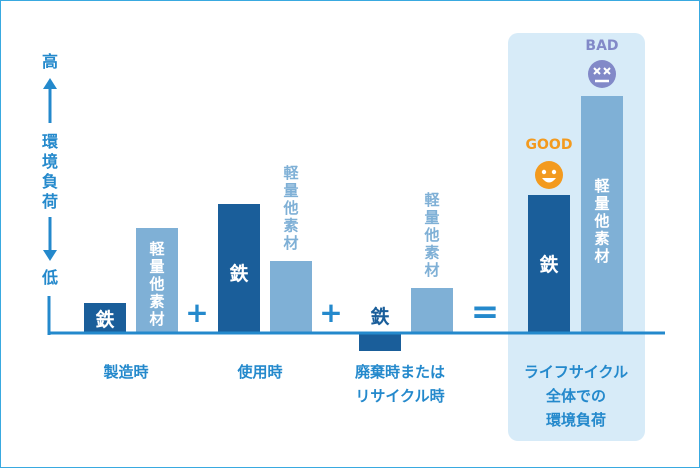 The height and width of the screenshot is (469, 700). What do you see at coordinates (575, 396) in the screenshot?
I see `category-label: 全体での` at bounding box center [575, 396].